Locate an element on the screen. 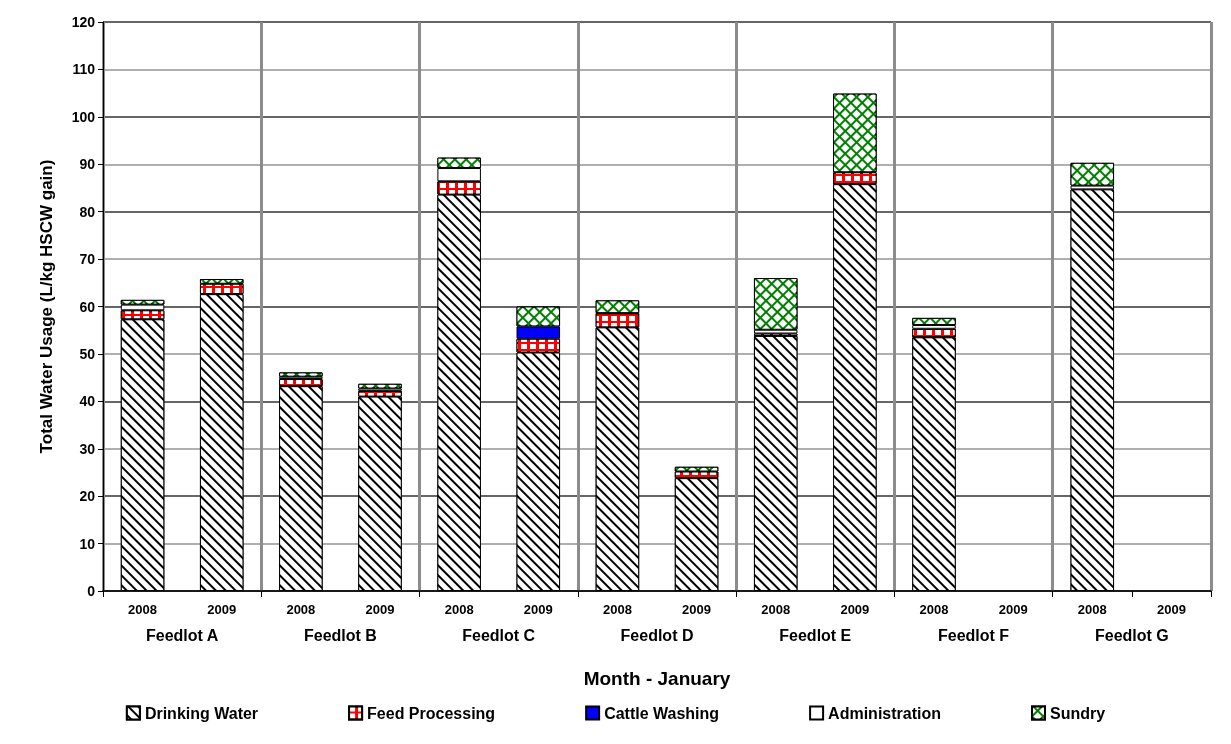 This screenshot has height=744, width=1231. y-tick-label: 100 is located at coordinates (83, 116).